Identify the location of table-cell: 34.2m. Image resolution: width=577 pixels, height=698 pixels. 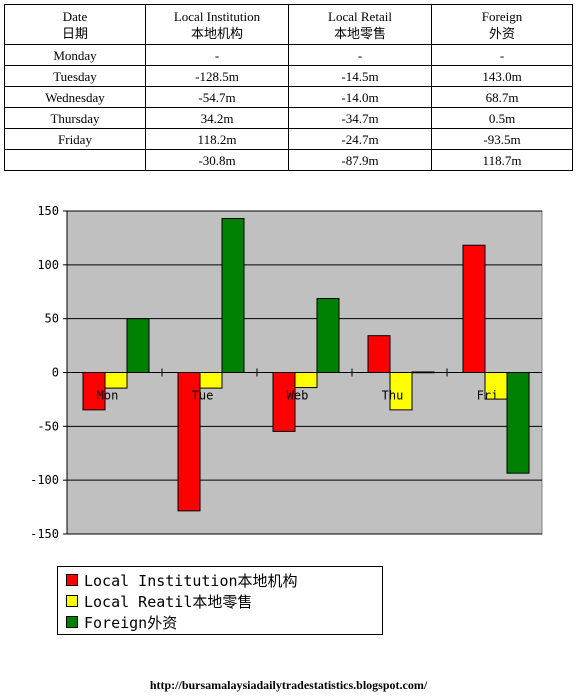
(217, 118).